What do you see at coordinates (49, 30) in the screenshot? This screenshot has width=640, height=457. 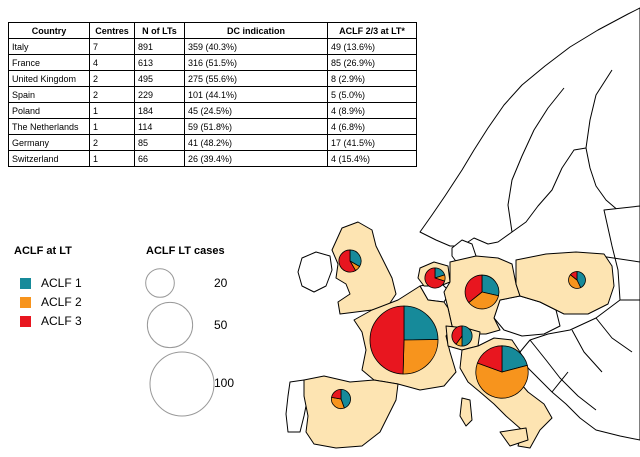 I see `header-country: Country` at bounding box center [49, 30].